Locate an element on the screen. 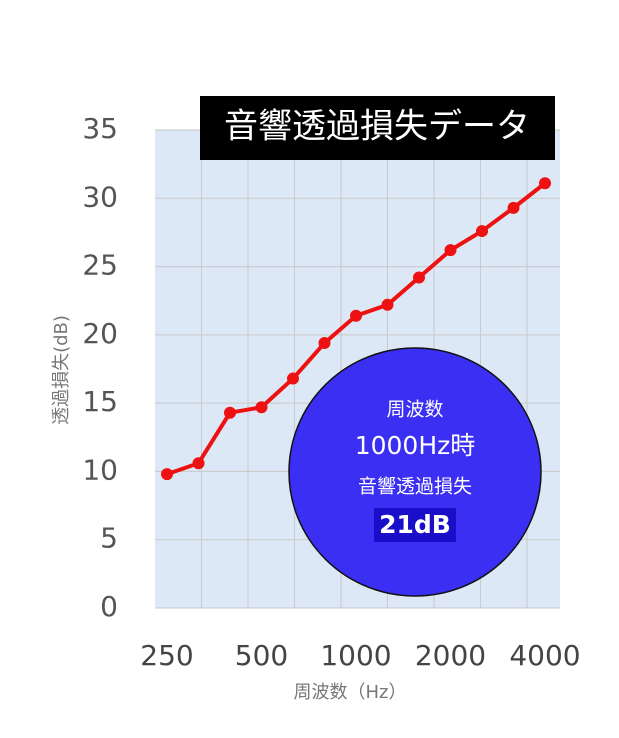 This screenshot has width=619, height=738. y-tick-label: 0 is located at coordinates (109, 606).